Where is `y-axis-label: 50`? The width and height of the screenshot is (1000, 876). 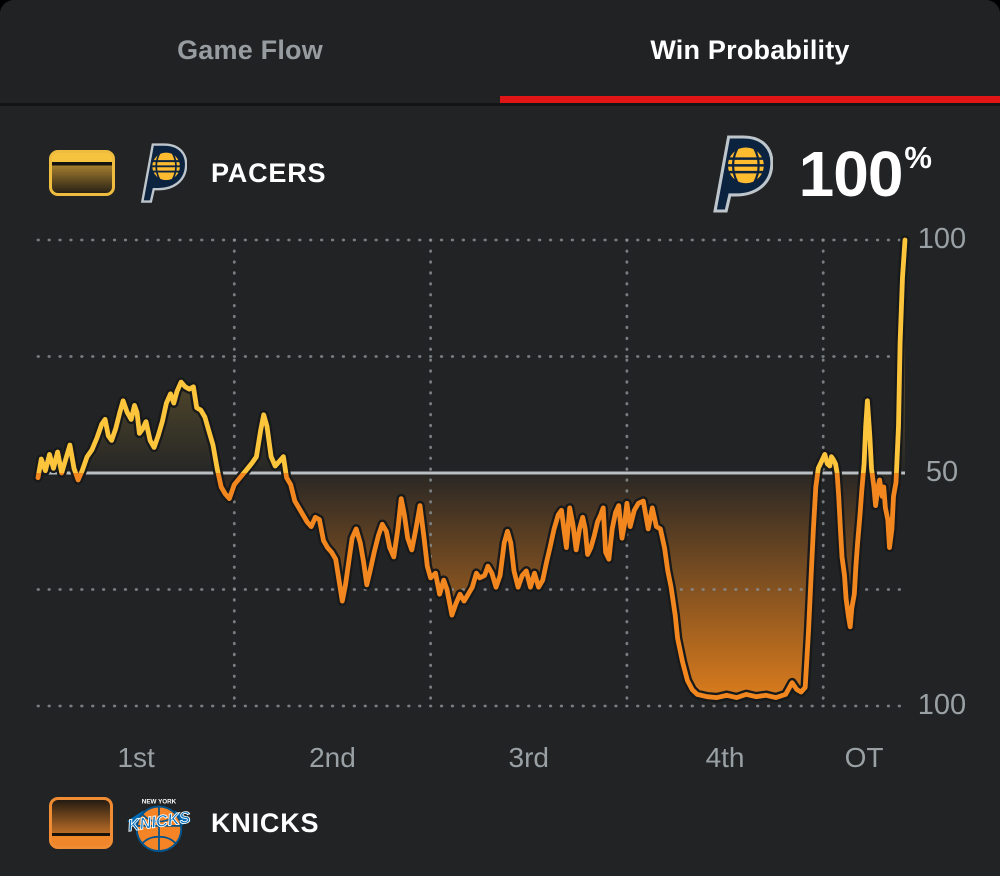
y-axis-label: 50 is located at coordinates (942, 472).